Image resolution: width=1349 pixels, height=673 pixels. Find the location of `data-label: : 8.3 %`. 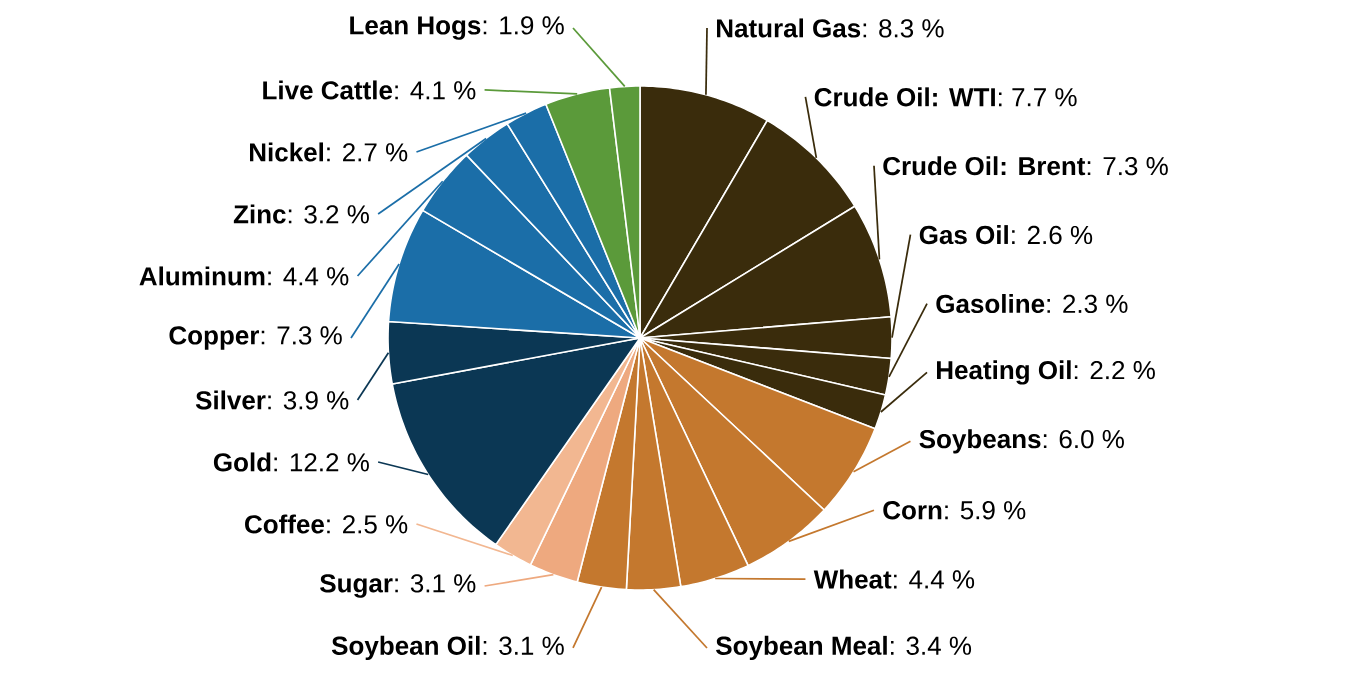

data-label: : 8.3 % is located at coordinates (903, 28).